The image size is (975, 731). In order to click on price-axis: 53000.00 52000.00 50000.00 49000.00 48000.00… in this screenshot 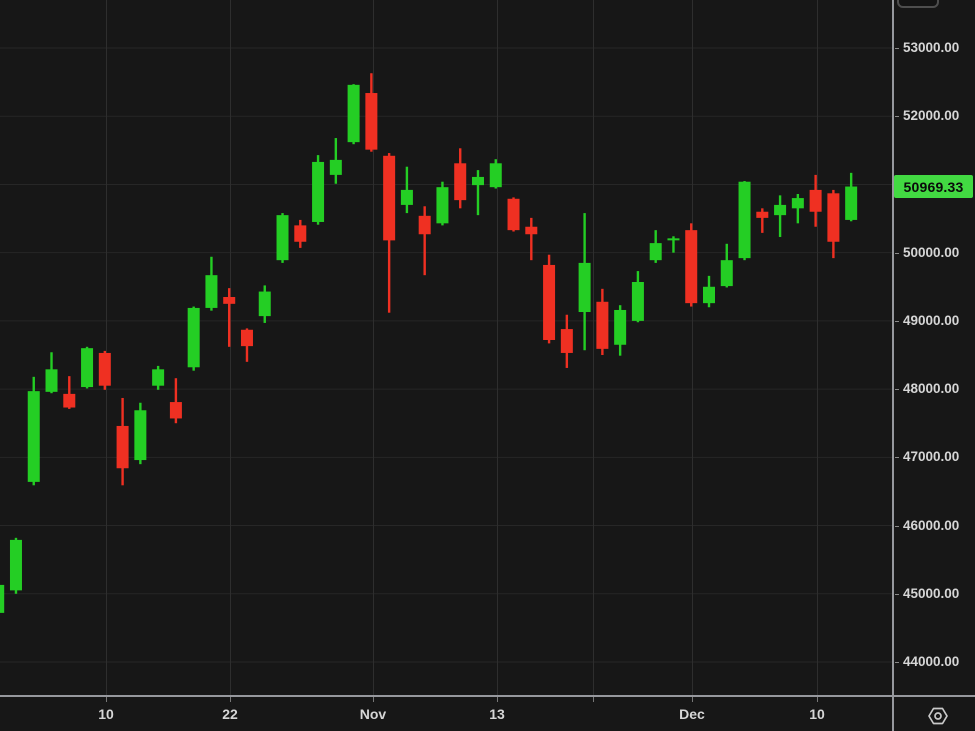, I will do `click(935, 347)`.